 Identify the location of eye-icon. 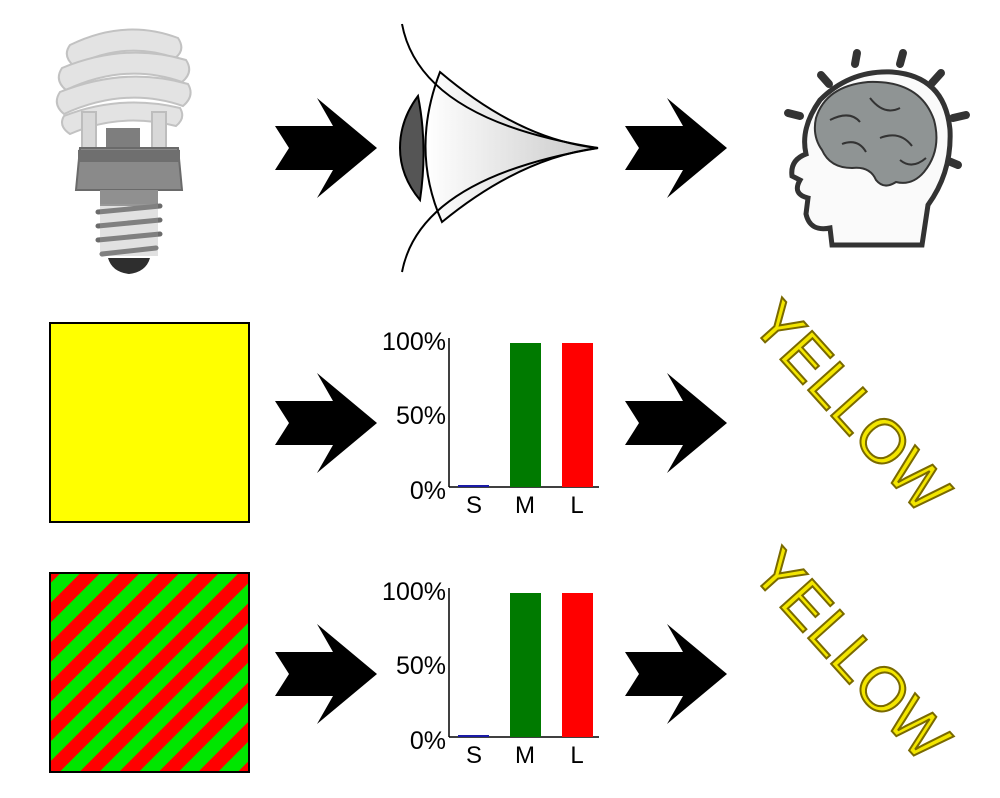
(498, 148).